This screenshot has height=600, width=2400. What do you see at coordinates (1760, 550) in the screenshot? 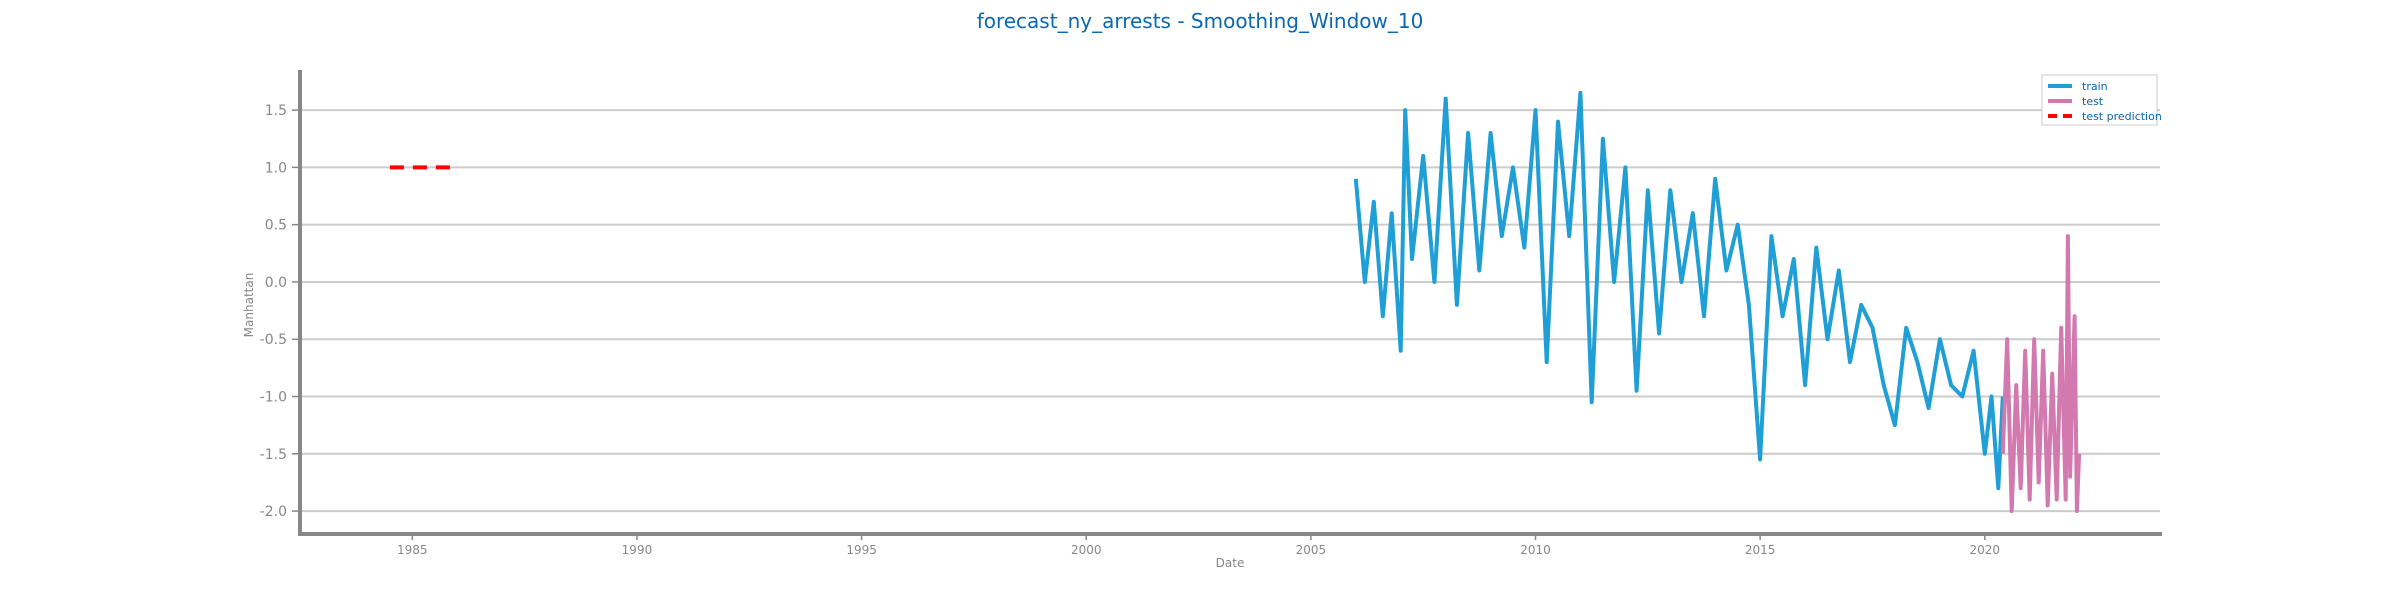
I see `x-tick-label: 2015` at bounding box center [1760, 550].